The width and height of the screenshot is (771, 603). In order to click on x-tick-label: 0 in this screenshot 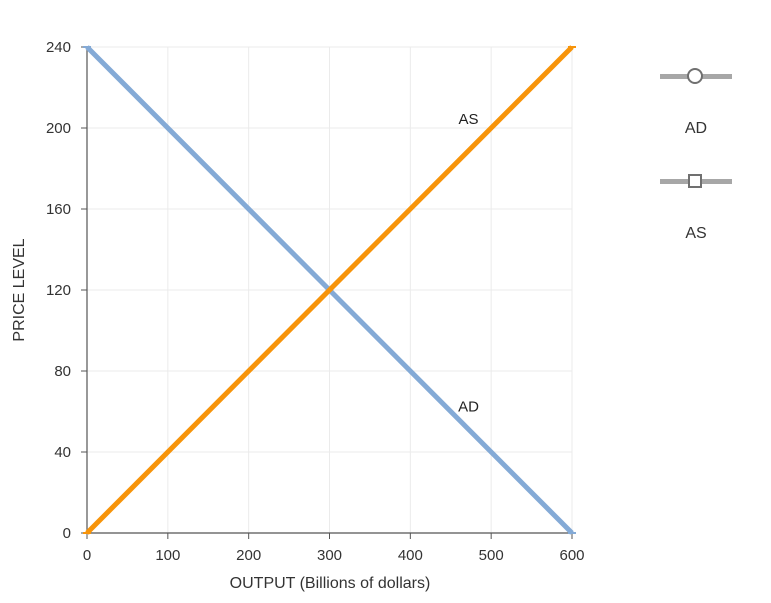, I will do `click(87, 555)`.